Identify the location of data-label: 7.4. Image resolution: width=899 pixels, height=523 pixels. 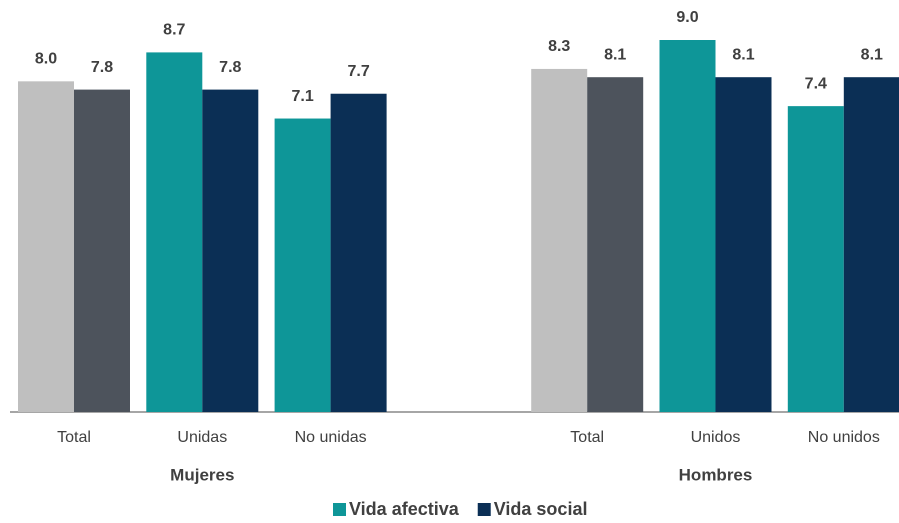
(816, 83).